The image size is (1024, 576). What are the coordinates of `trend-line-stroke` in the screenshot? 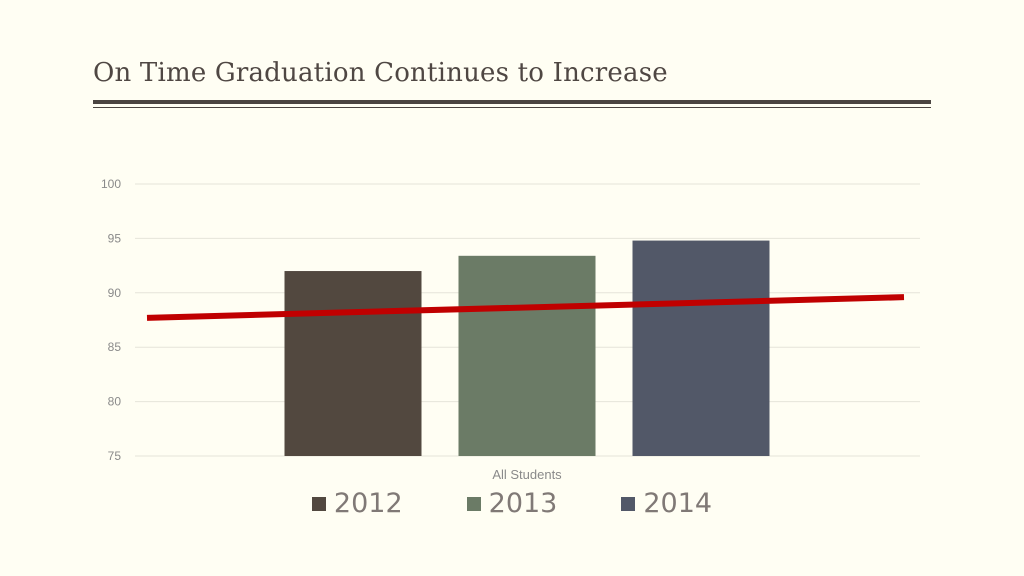 It's located at (525, 307).